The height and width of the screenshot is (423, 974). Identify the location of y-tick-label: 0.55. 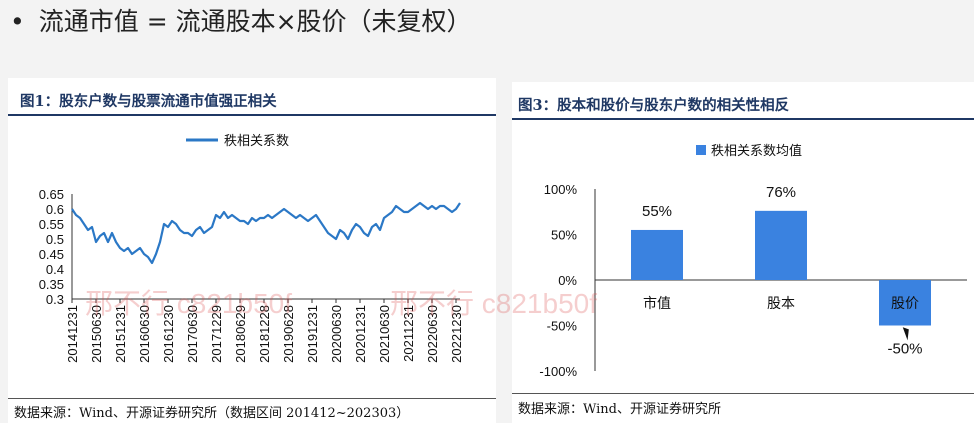
(51, 224).